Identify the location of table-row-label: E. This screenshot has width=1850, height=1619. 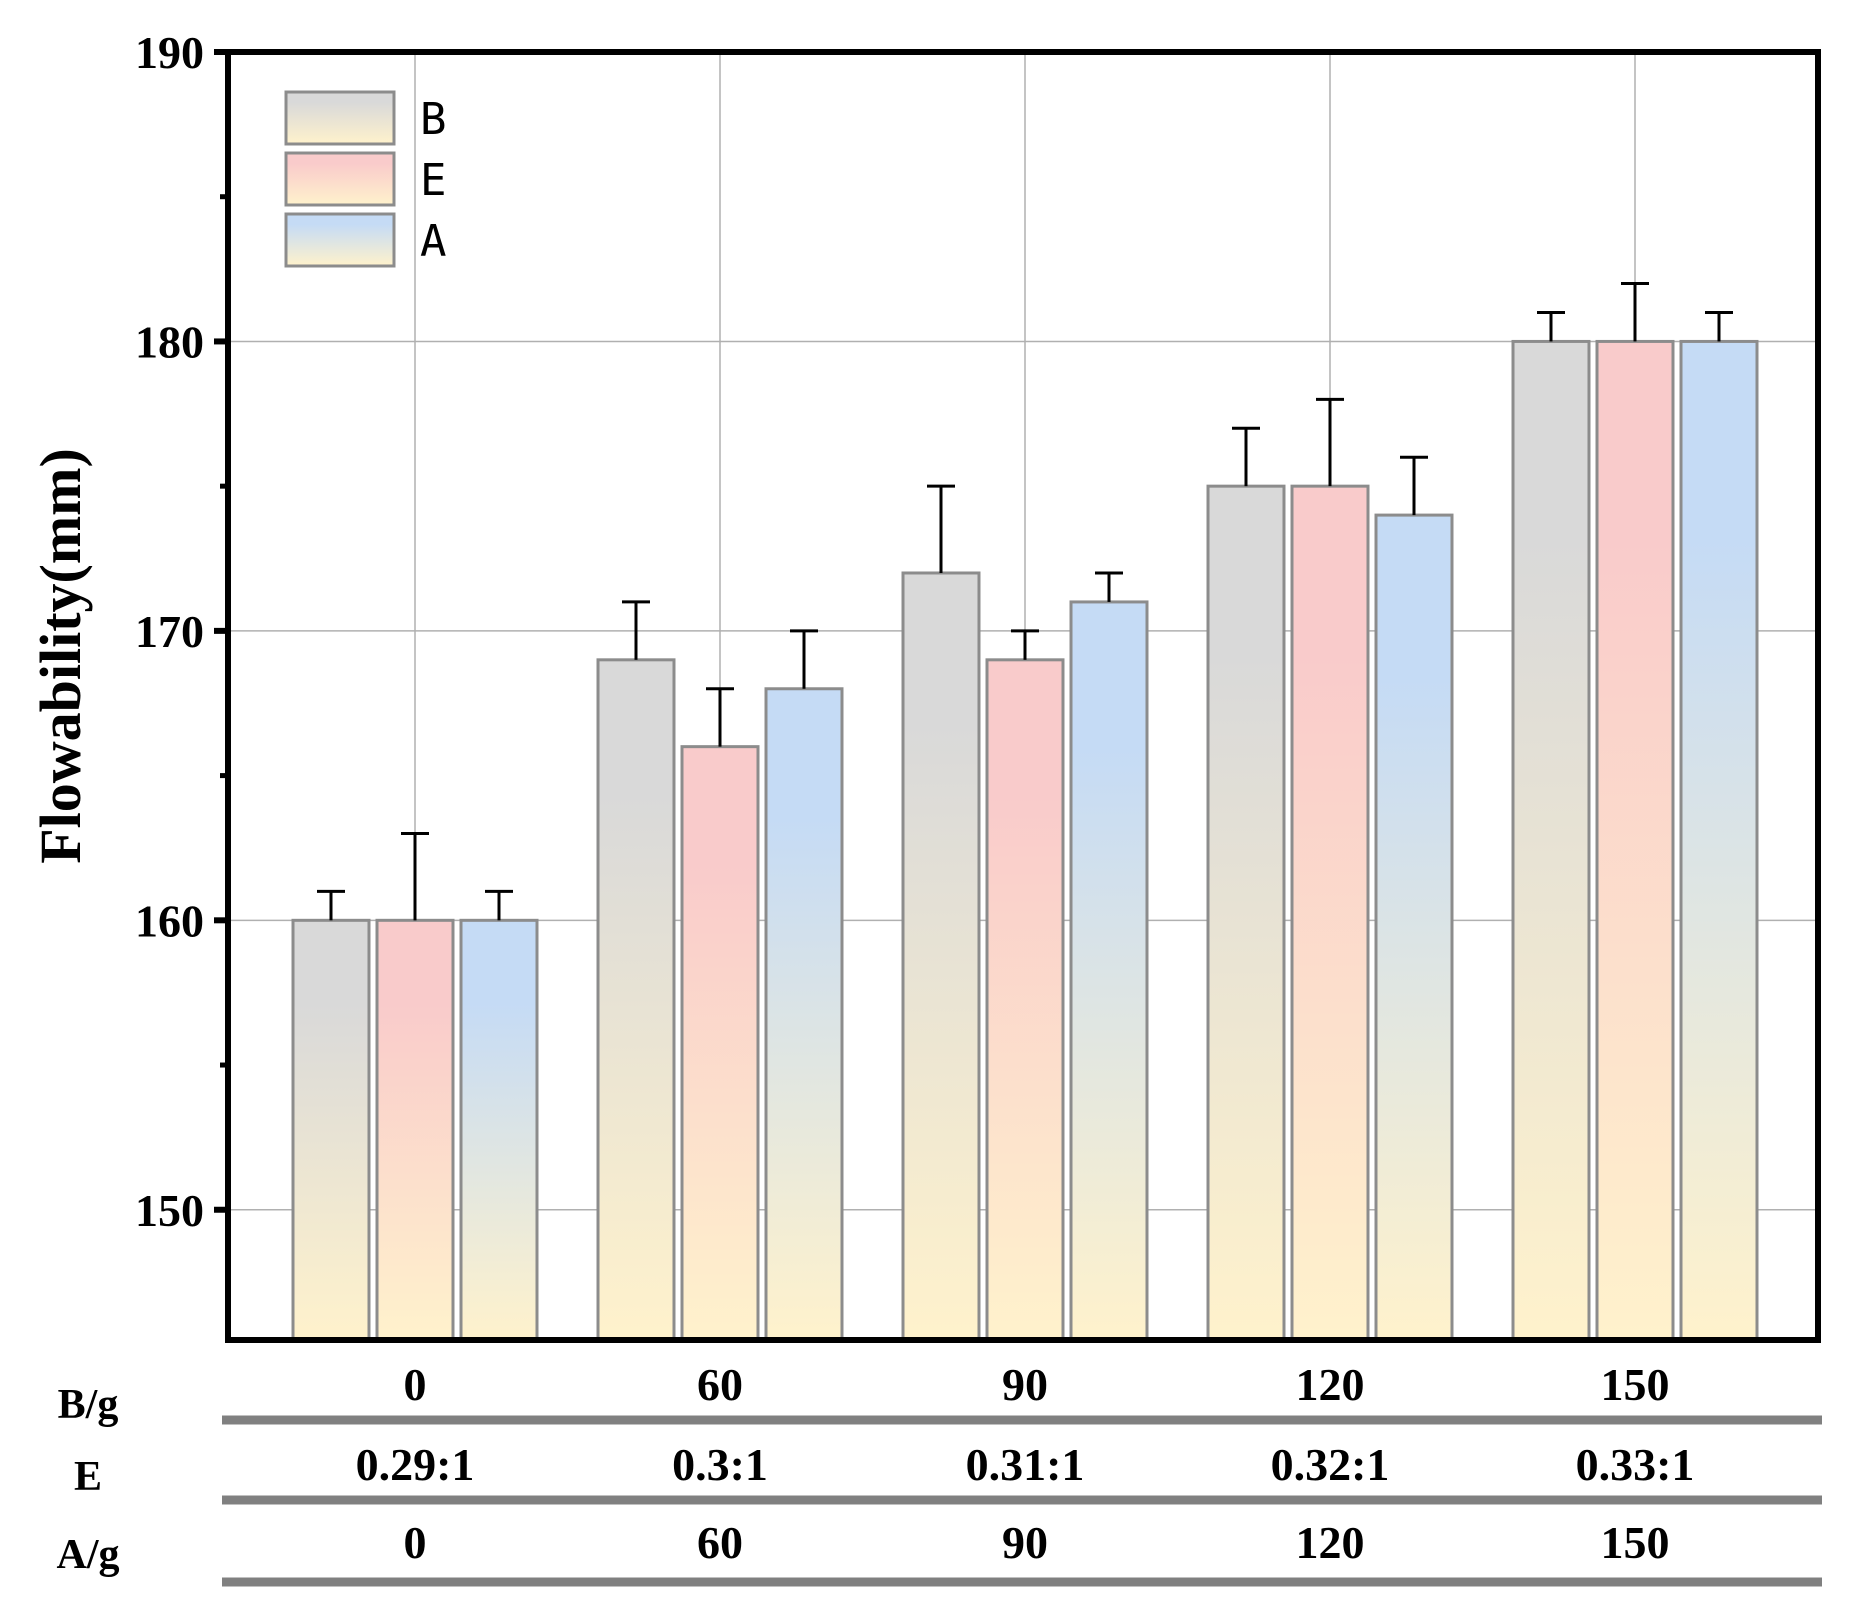
(88, 1477).